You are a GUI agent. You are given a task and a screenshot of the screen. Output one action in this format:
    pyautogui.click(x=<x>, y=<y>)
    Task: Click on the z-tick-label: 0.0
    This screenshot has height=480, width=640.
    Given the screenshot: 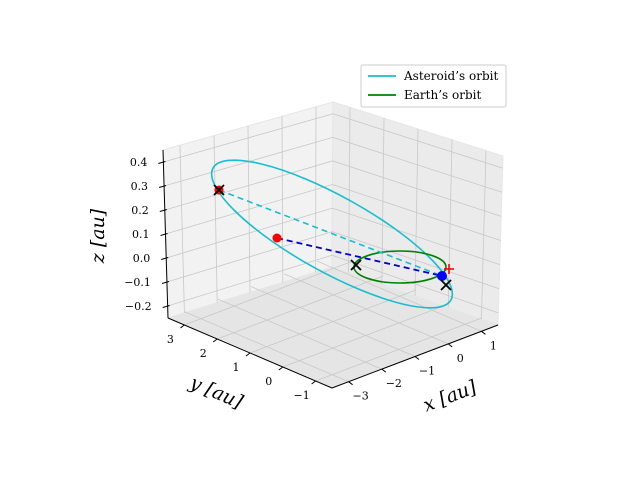 What is the action you would take?
    pyautogui.click(x=142, y=258)
    